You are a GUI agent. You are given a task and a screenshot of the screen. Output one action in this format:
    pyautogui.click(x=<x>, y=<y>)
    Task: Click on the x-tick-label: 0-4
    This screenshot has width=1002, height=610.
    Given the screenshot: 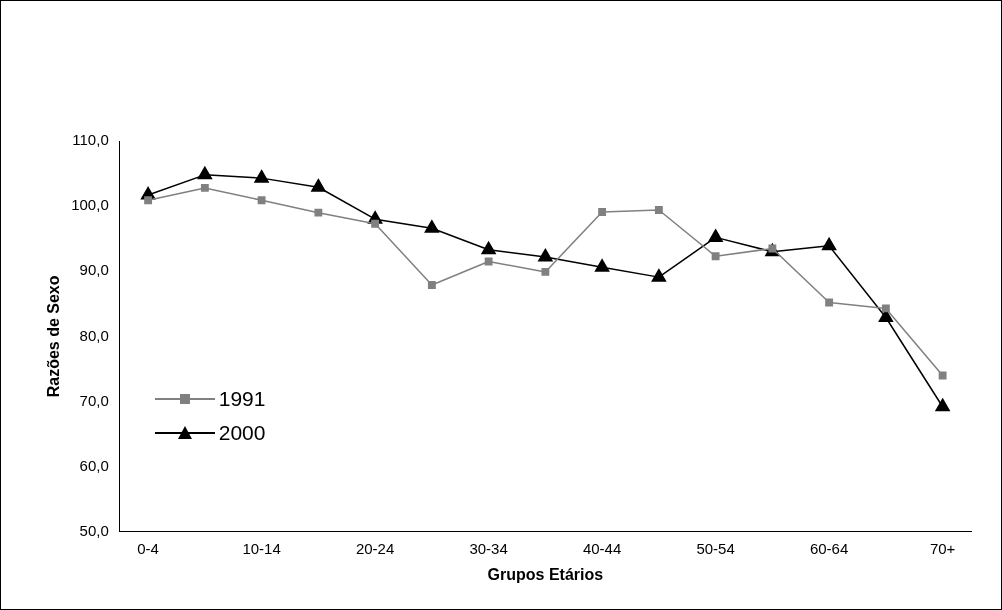 What is the action you would take?
    pyautogui.click(x=148, y=548)
    